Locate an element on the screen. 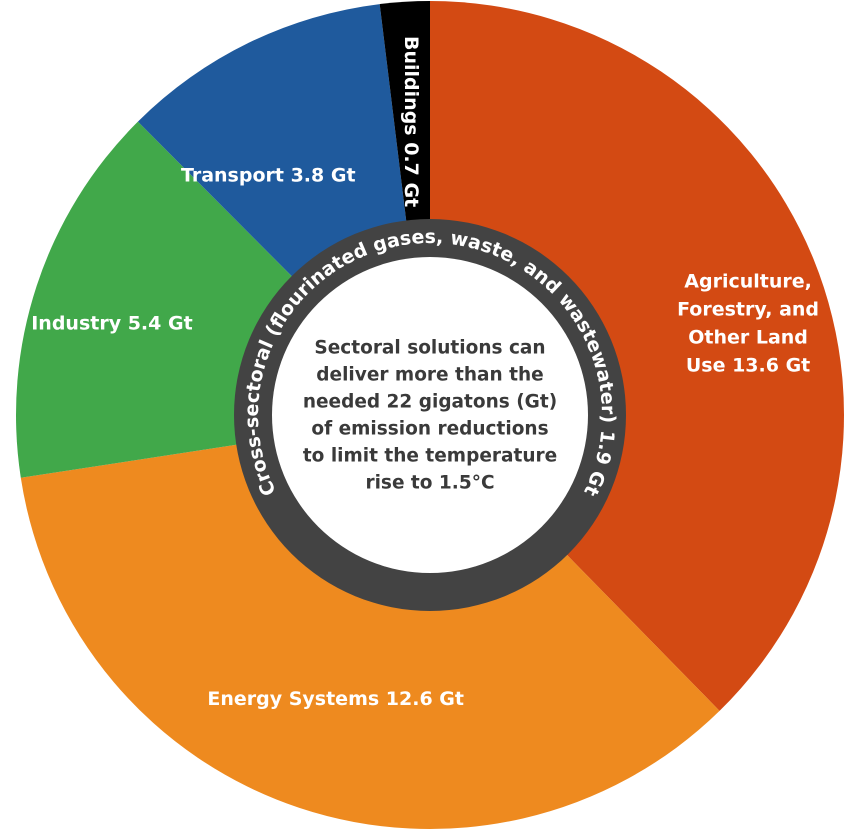 Image resolution: width=852 pixels, height=833 pixels. slice-label: Transport 3.8 Gt is located at coordinates (268, 176).